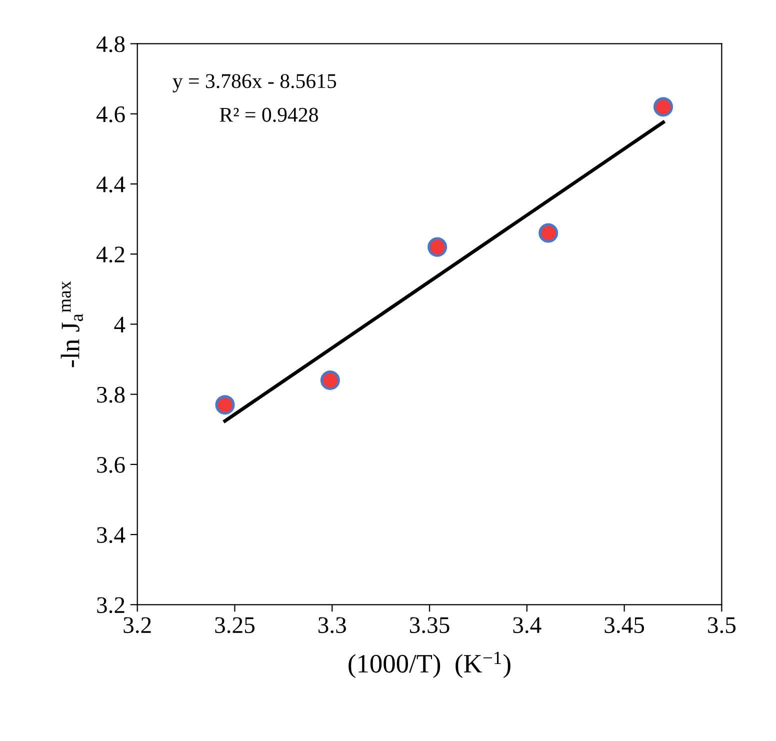 This screenshot has height=741, width=776. I want to click on x-tick-label: 3.45, so click(624, 625).